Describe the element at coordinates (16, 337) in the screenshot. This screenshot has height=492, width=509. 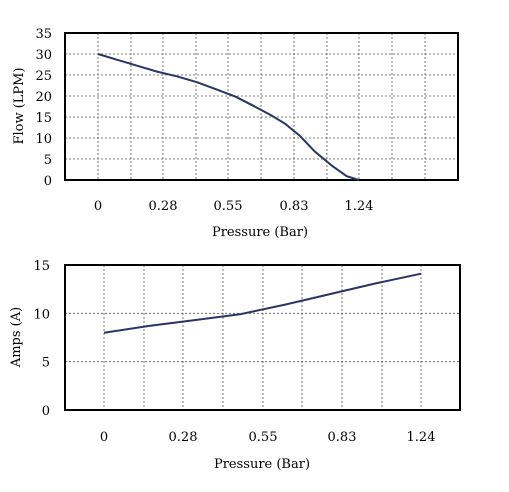
I see `amps-chart-y-label: Amps (A)` at that location.